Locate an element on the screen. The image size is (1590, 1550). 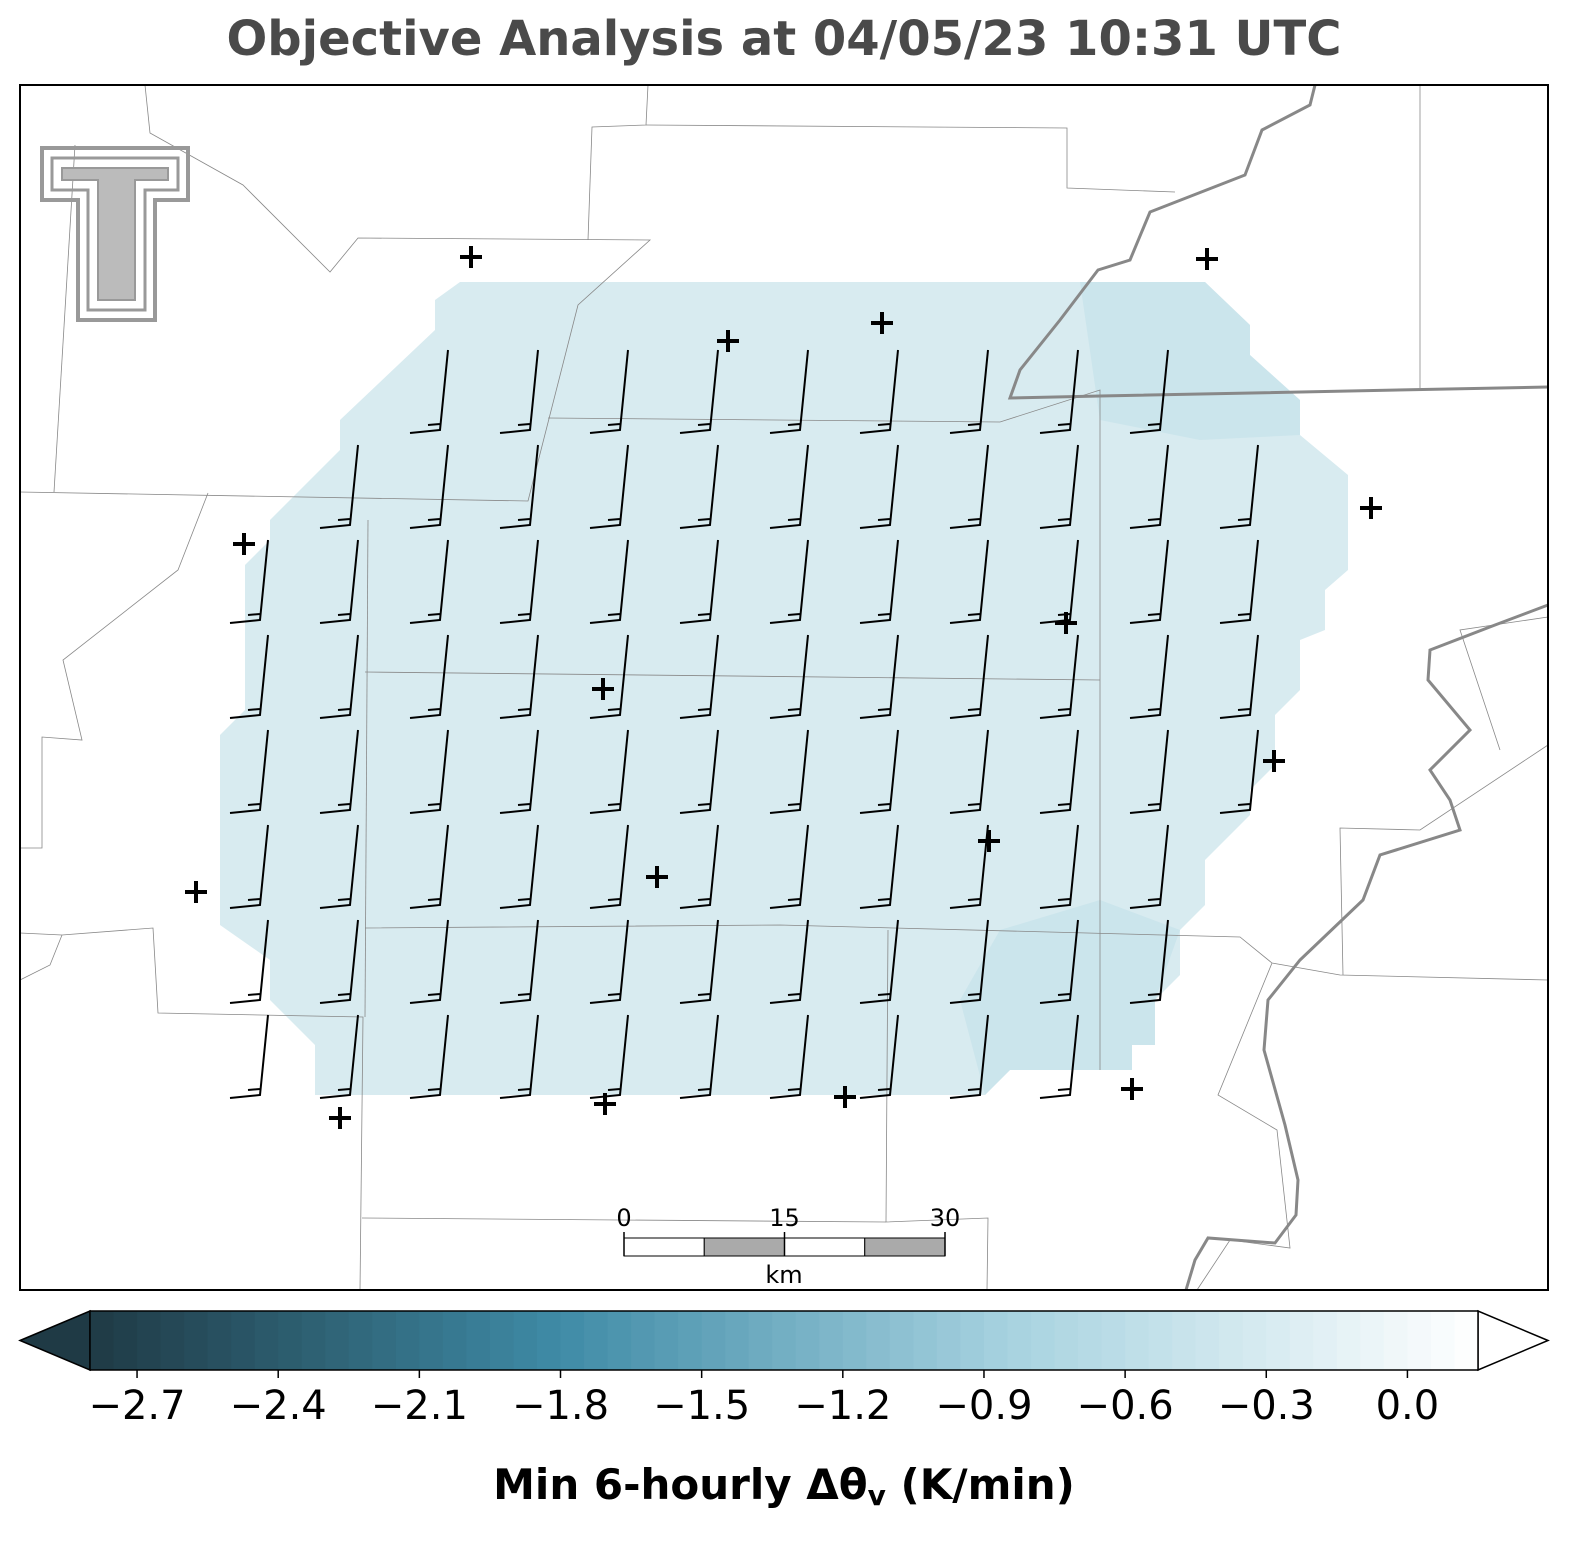
colorbar-tick-label: −2.1 is located at coordinates (419, 1406).